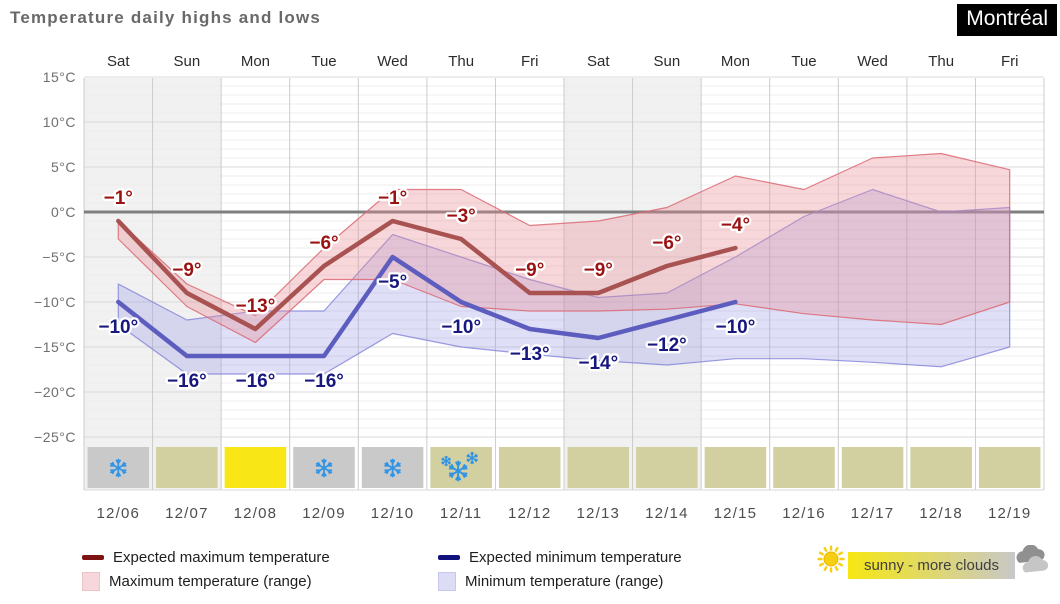  I want to click on date-label: 12/08, so click(256, 513).